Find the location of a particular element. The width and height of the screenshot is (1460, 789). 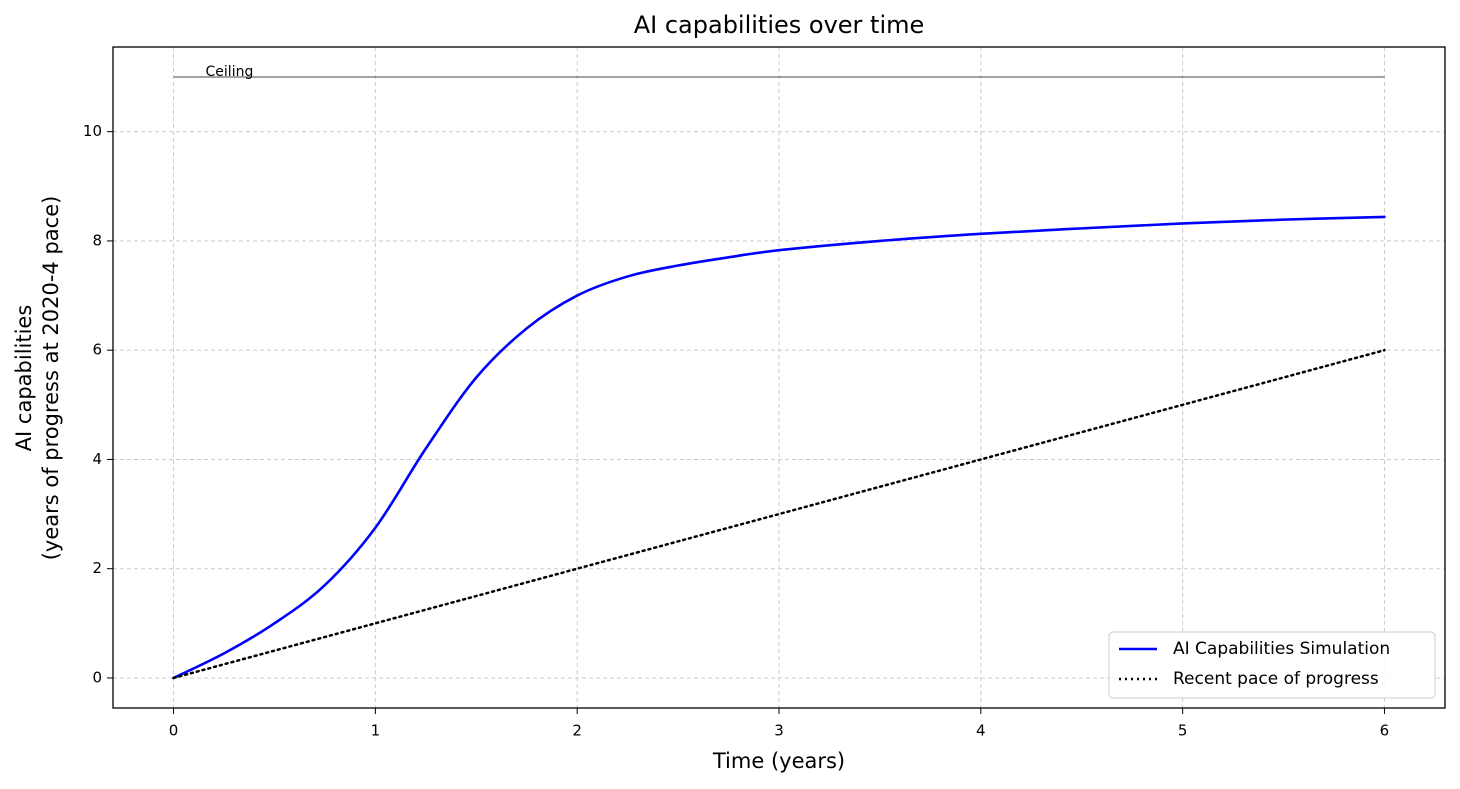

x-tick-label: 6 is located at coordinates (1385, 731).